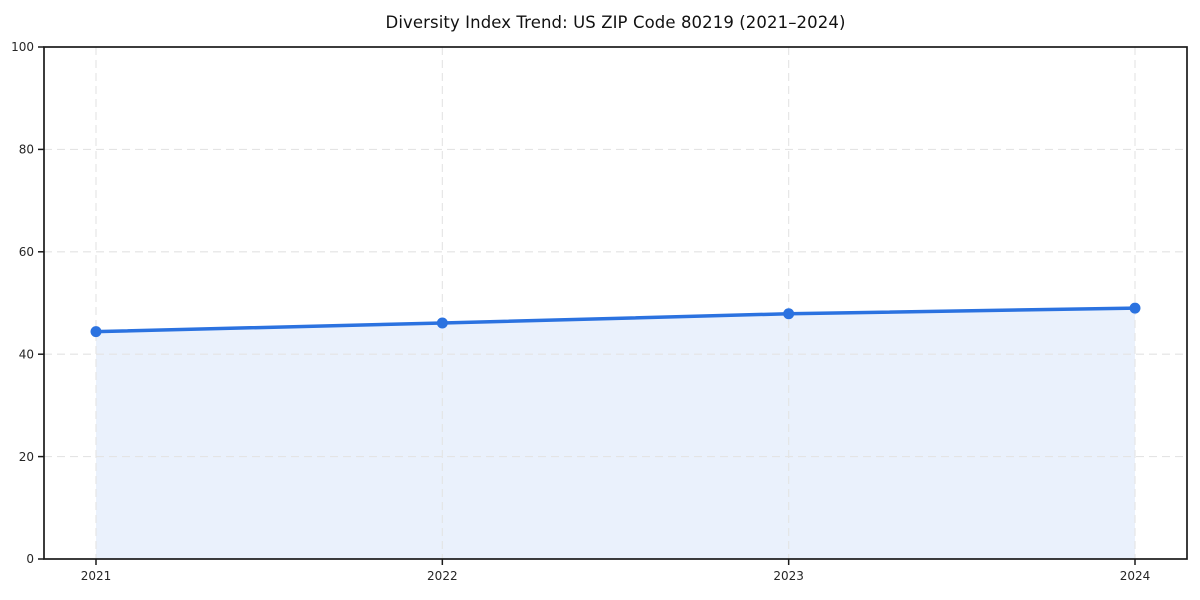 This screenshot has width=1200, height=600. What do you see at coordinates (789, 314) in the screenshot?
I see `data-point-2023` at bounding box center [789, 314].